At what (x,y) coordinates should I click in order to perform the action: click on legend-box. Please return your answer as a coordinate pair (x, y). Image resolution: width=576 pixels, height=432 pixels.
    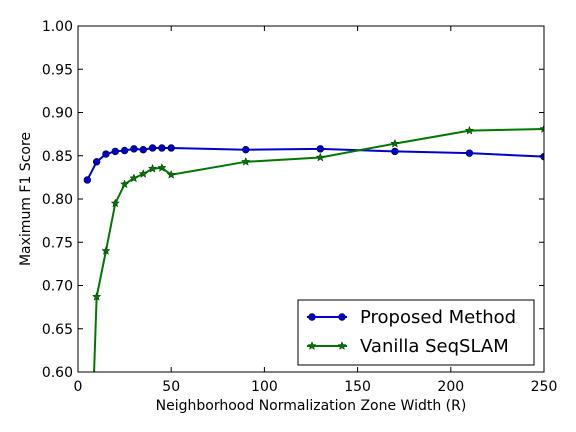
    Looking at the image, I should click on (416, 332).